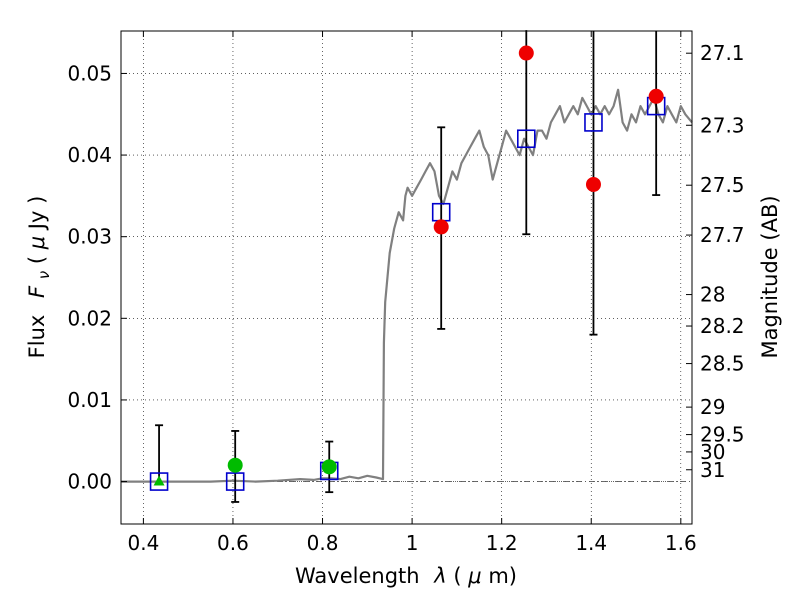 Image resolution: width=800 pixels, height=600 pixels. Describe the element at coordinates (233, 543) in the screenshot. I see `x-tick-label: 0.6` at that location.